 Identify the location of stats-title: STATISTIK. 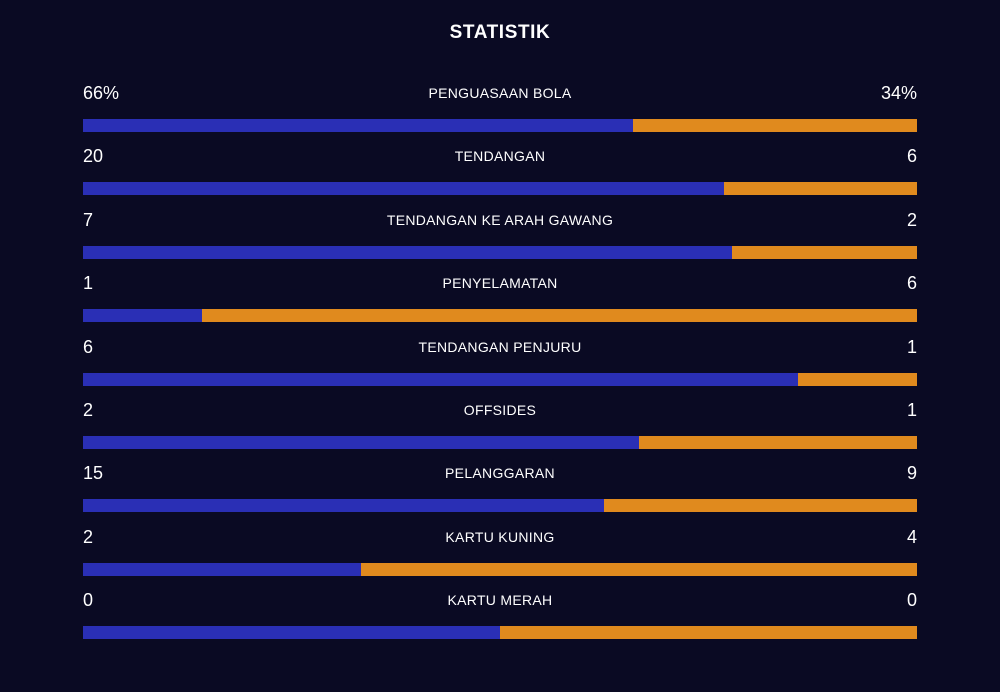
(500, 32).